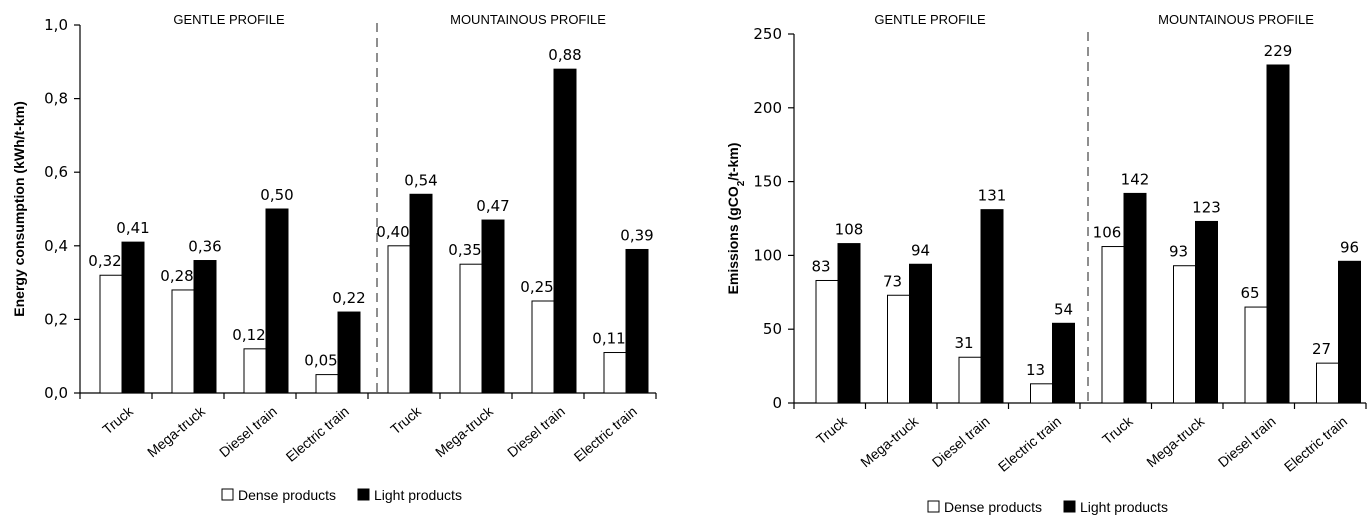  What do you see at coordinates (741, 183) in the screenshot?
I see `y-axis-title-subscript: 2` at bounding box center [741, 183].